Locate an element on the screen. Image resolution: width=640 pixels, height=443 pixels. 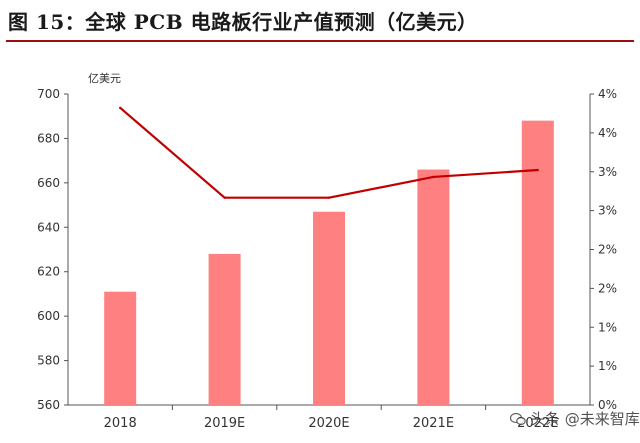
x-tick-label: 2018 is located at coordinates (120, 423).